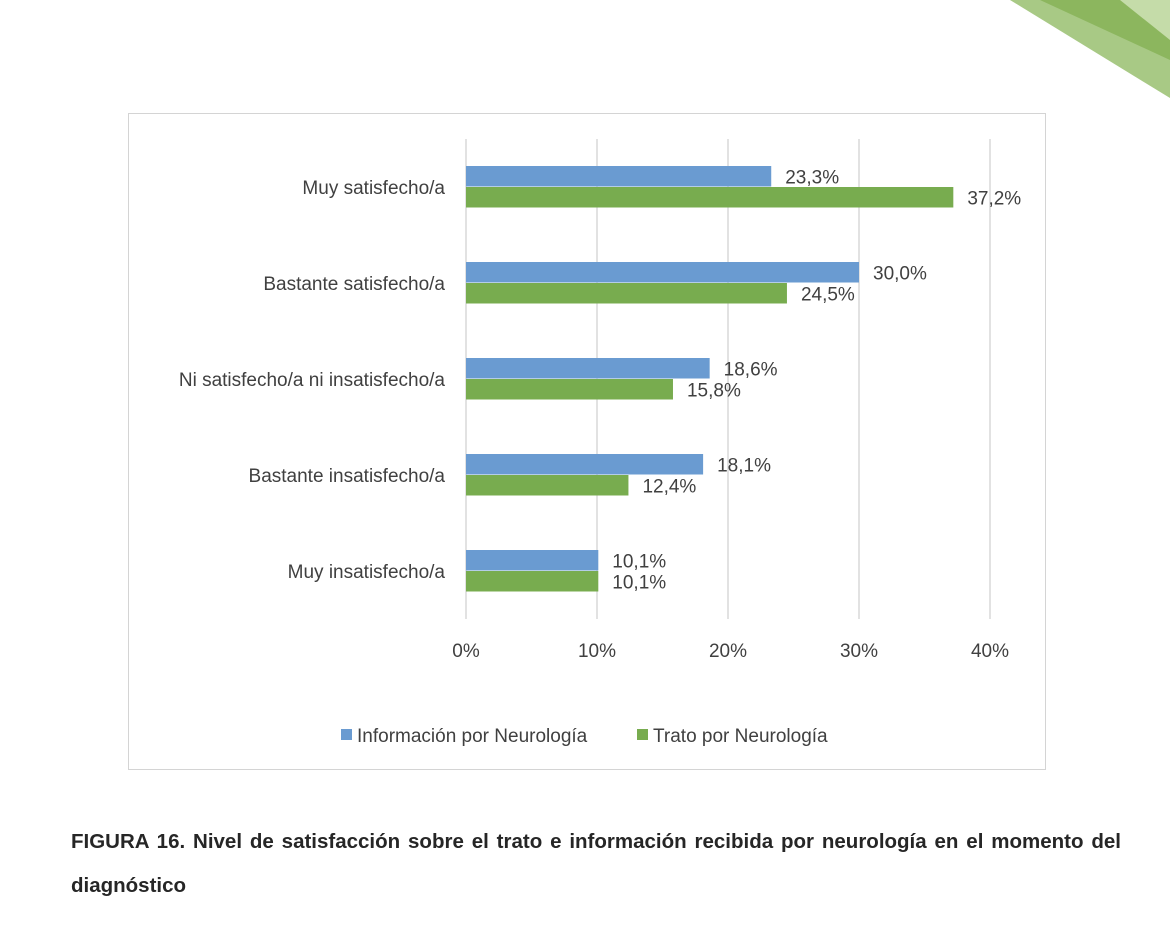 Image resolution: width=1170 pixels, height=940 pixels. I want to click on x-tick-label: 20%, so click(728, 651).